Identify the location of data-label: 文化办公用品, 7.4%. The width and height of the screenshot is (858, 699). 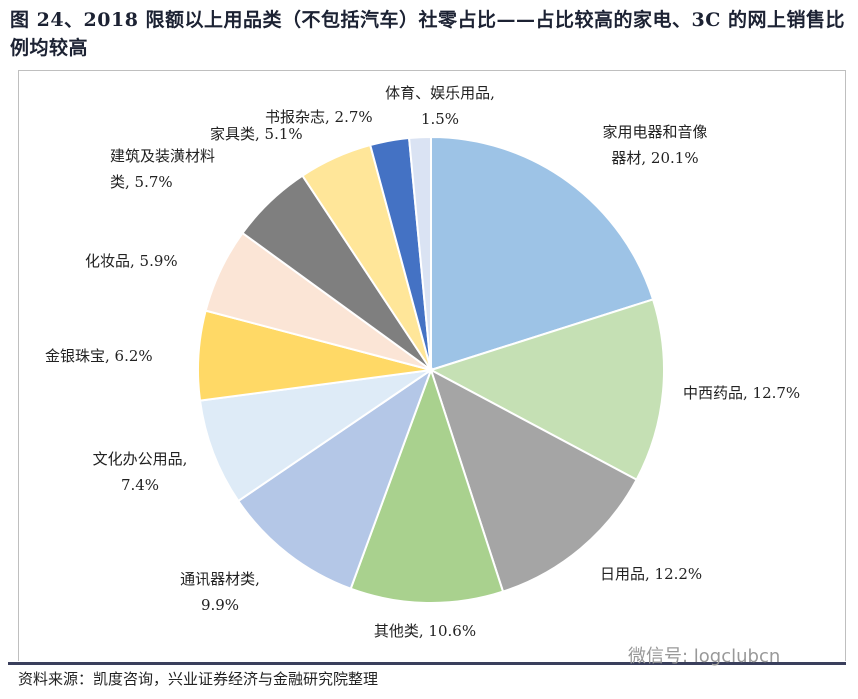
(140, 472).